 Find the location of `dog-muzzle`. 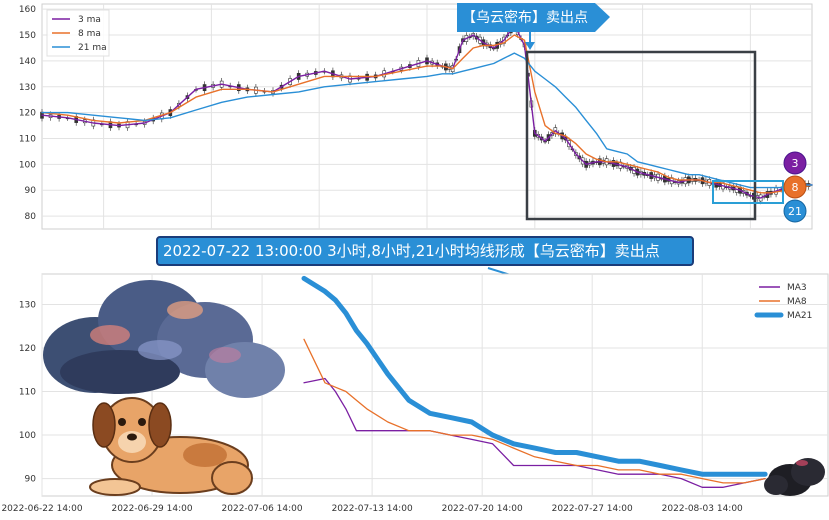

dog-muzzle is located at coordinates (132, 442).